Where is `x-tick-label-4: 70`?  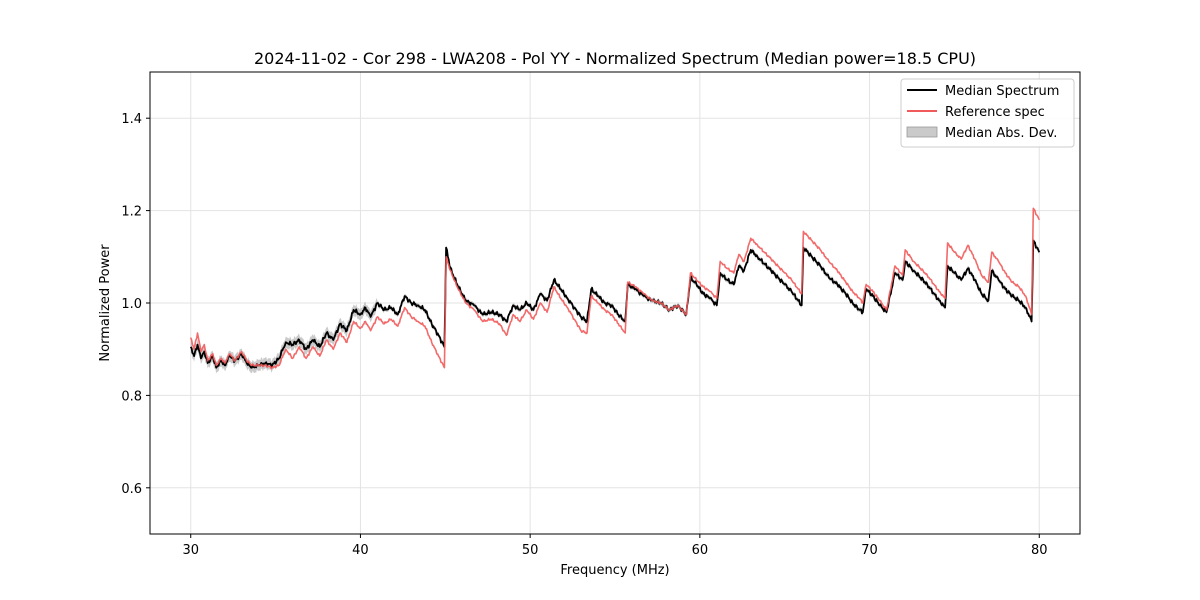
x-tick-label-4: 70 is located at coordinates (869, 550).